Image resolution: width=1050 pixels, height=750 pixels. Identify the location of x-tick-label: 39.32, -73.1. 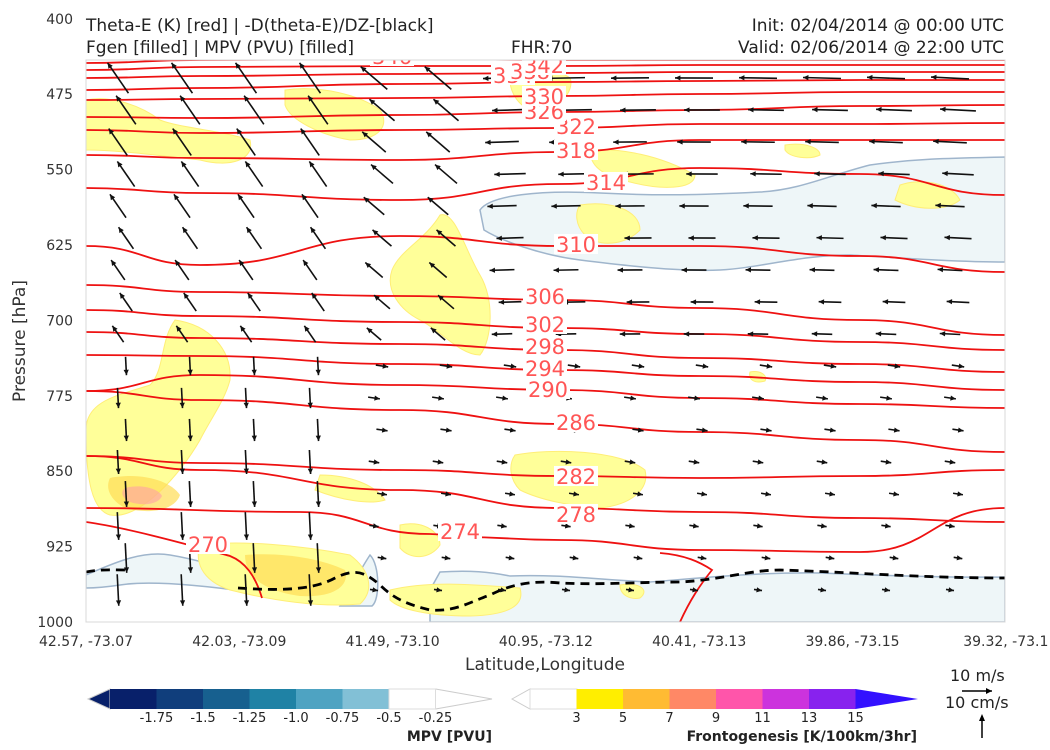
(1005, 642).